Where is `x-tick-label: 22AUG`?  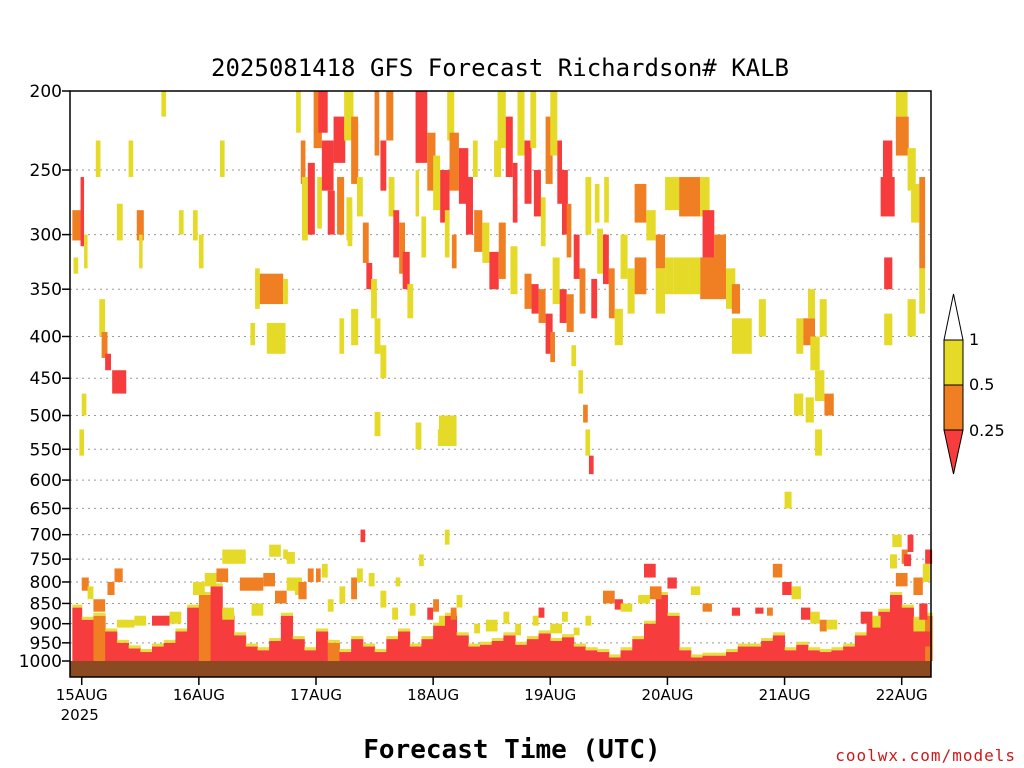 x-tick-label: 22AUG is located at coordinates (902, 695).